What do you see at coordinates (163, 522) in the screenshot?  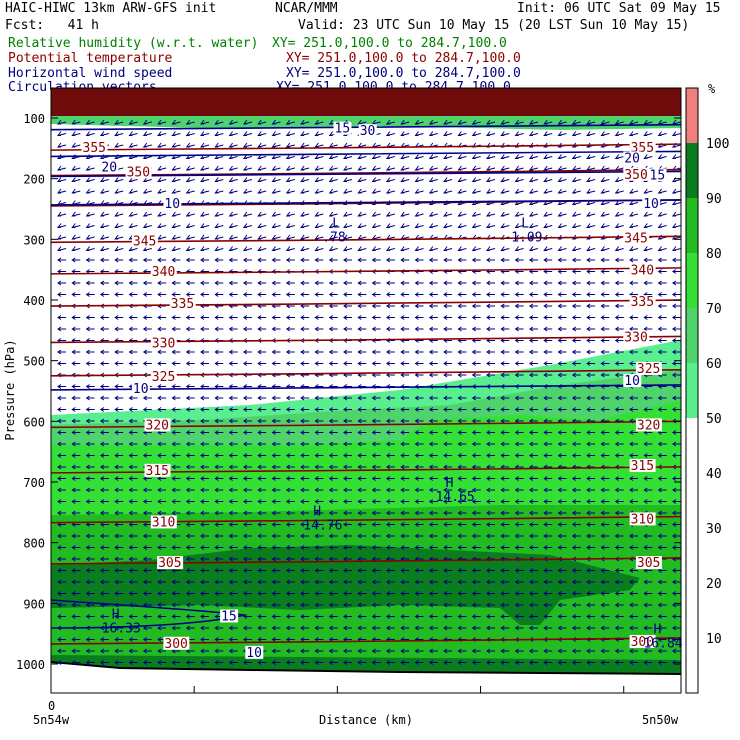 I see `theta-label: 310` at bounding box center [163, 522].